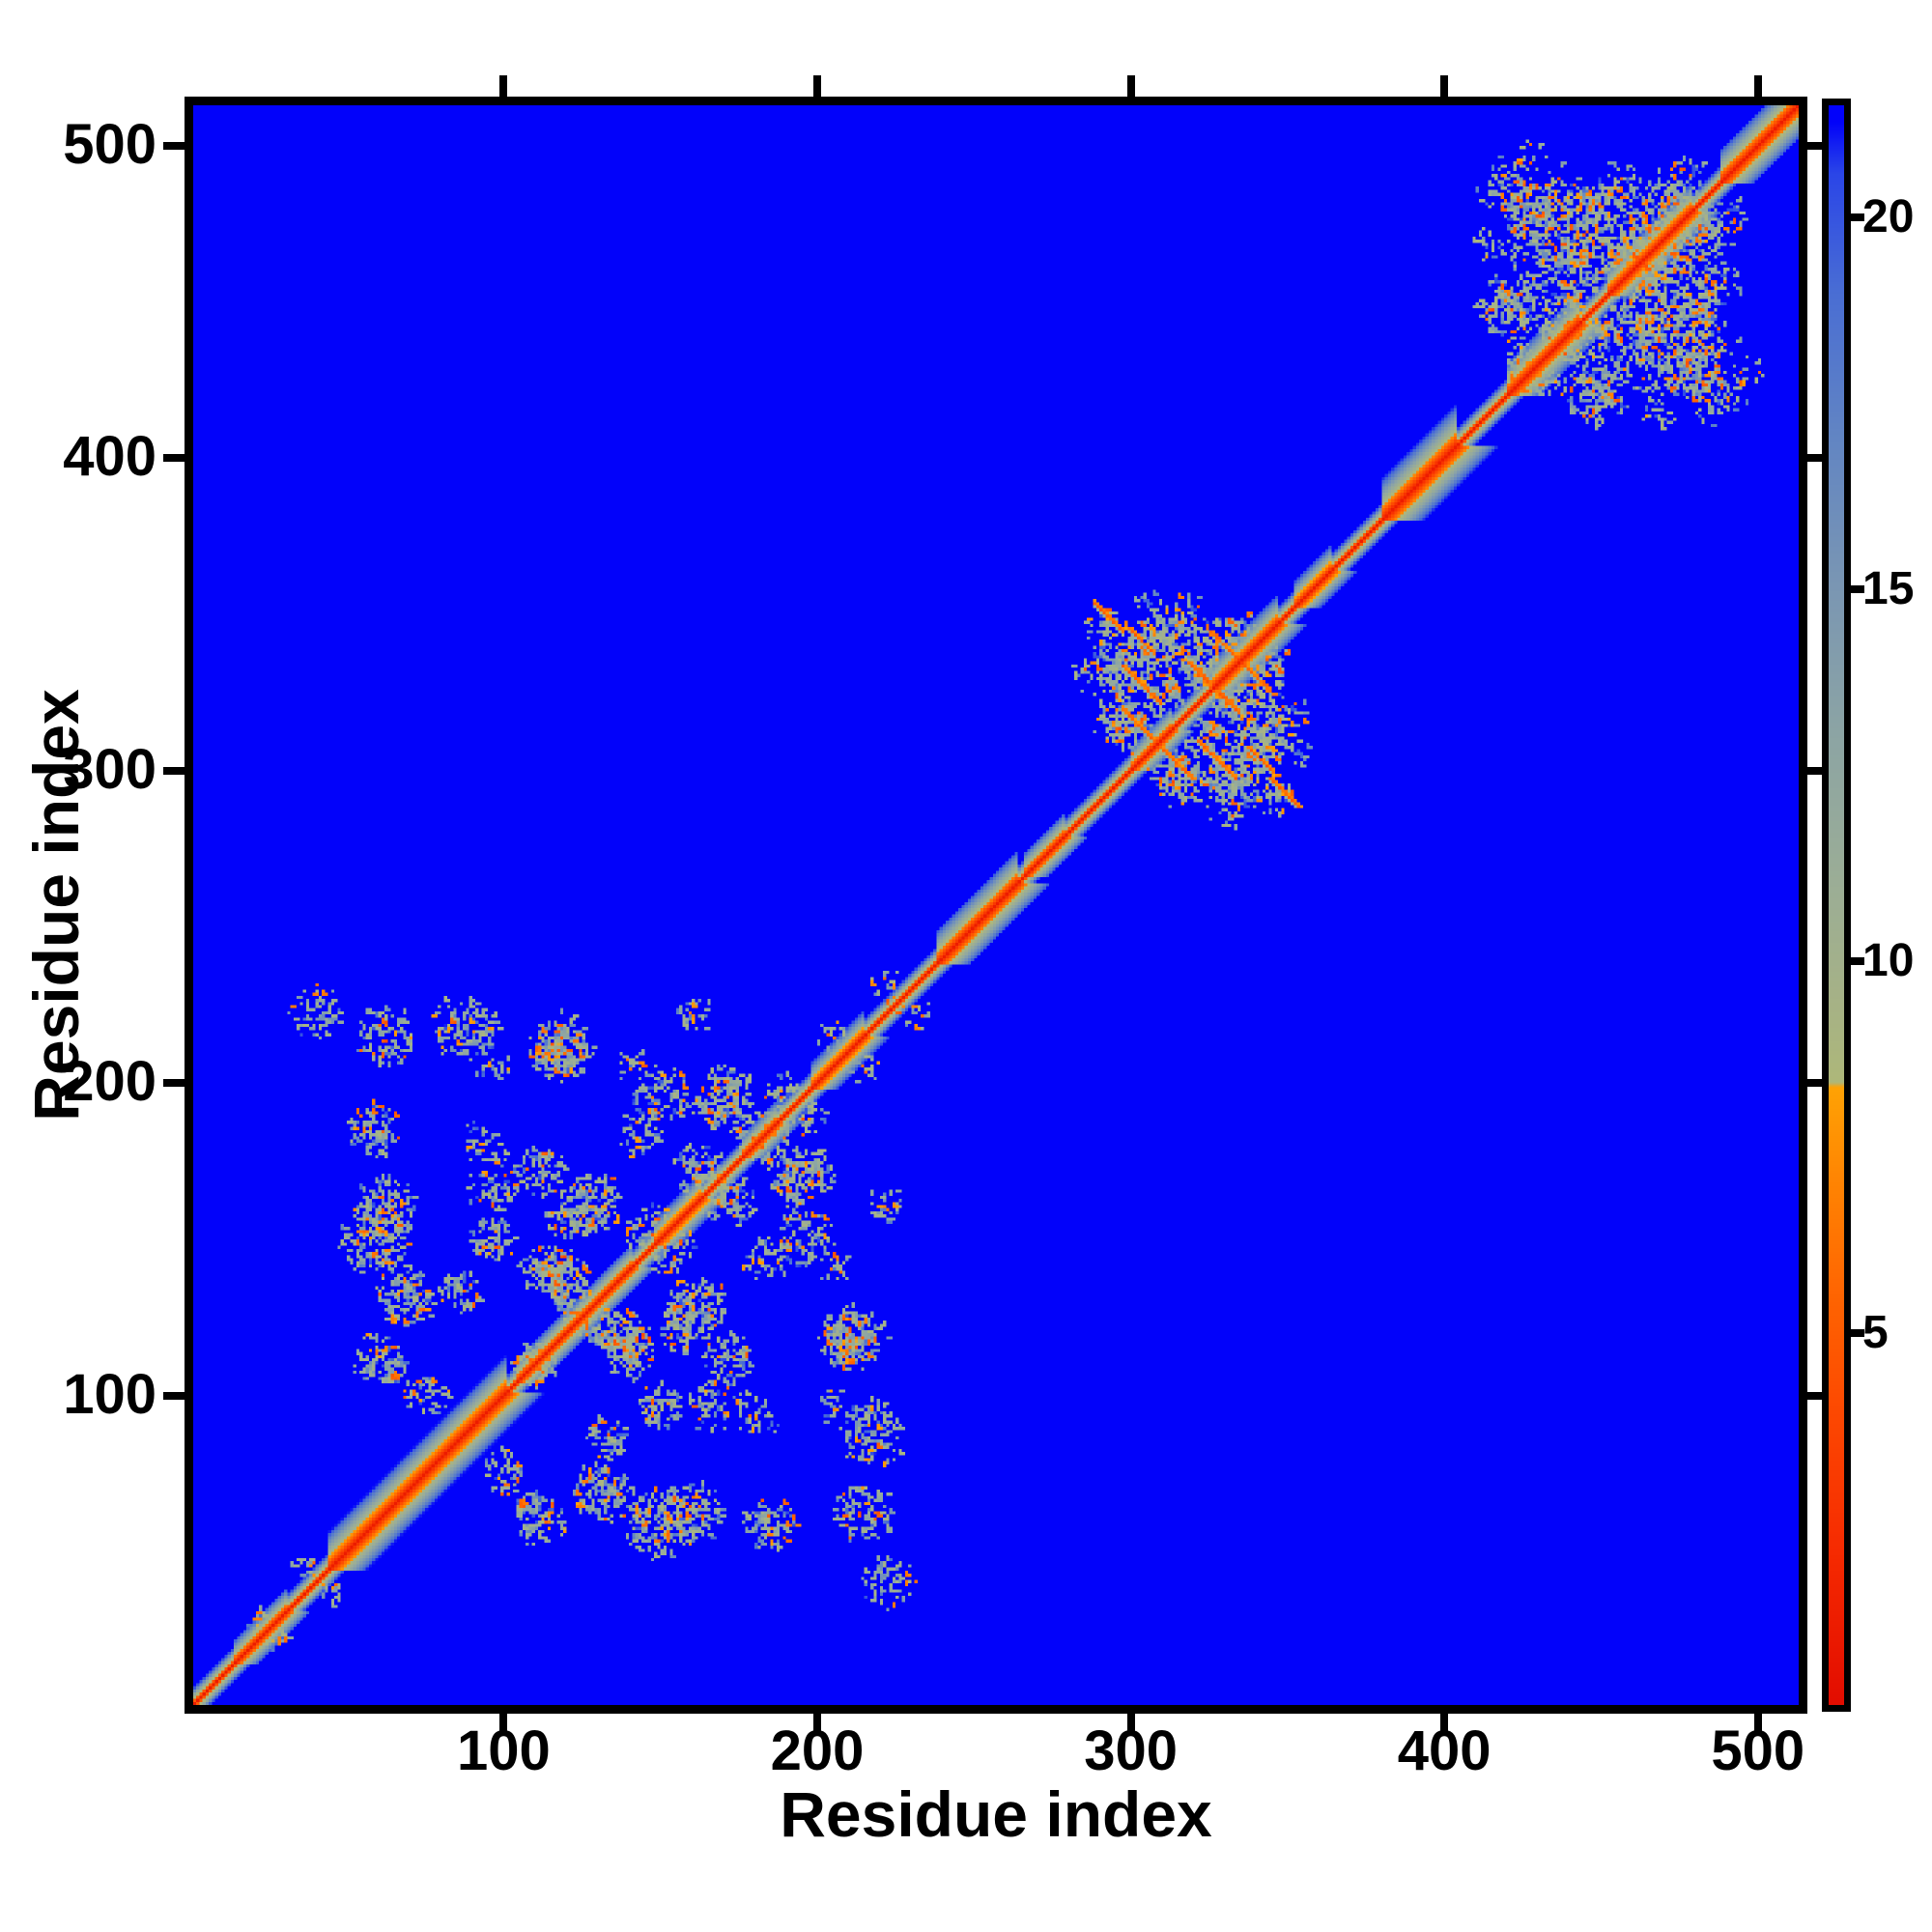 This screenshot has height=1932, width=1932. What do you see at coordinates (1875, 1332) in the screenshot?
I see `colorbar-tick-label: 5` at bounding box center [1875, 1332].